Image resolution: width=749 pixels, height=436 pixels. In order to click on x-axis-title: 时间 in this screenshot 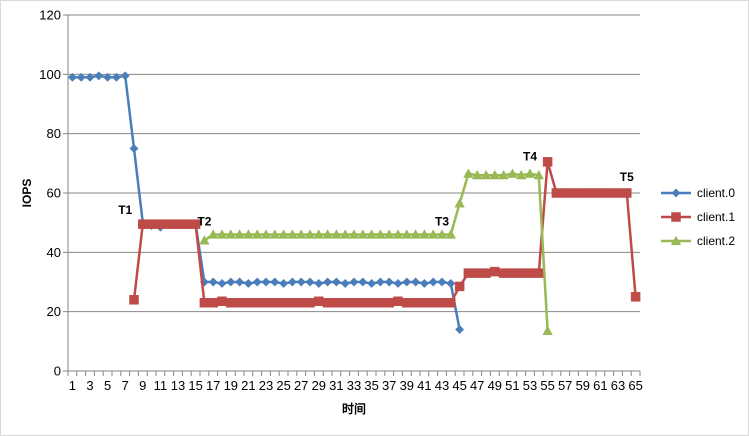, I will do `click(354, 408)`.